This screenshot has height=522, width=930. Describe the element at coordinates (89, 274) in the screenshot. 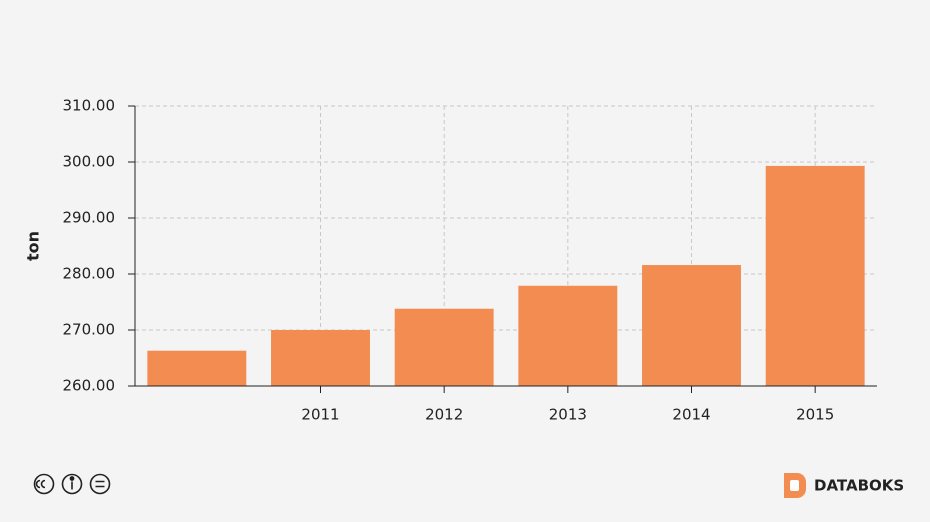

I see `y-tick-label: 280.00` at that location.